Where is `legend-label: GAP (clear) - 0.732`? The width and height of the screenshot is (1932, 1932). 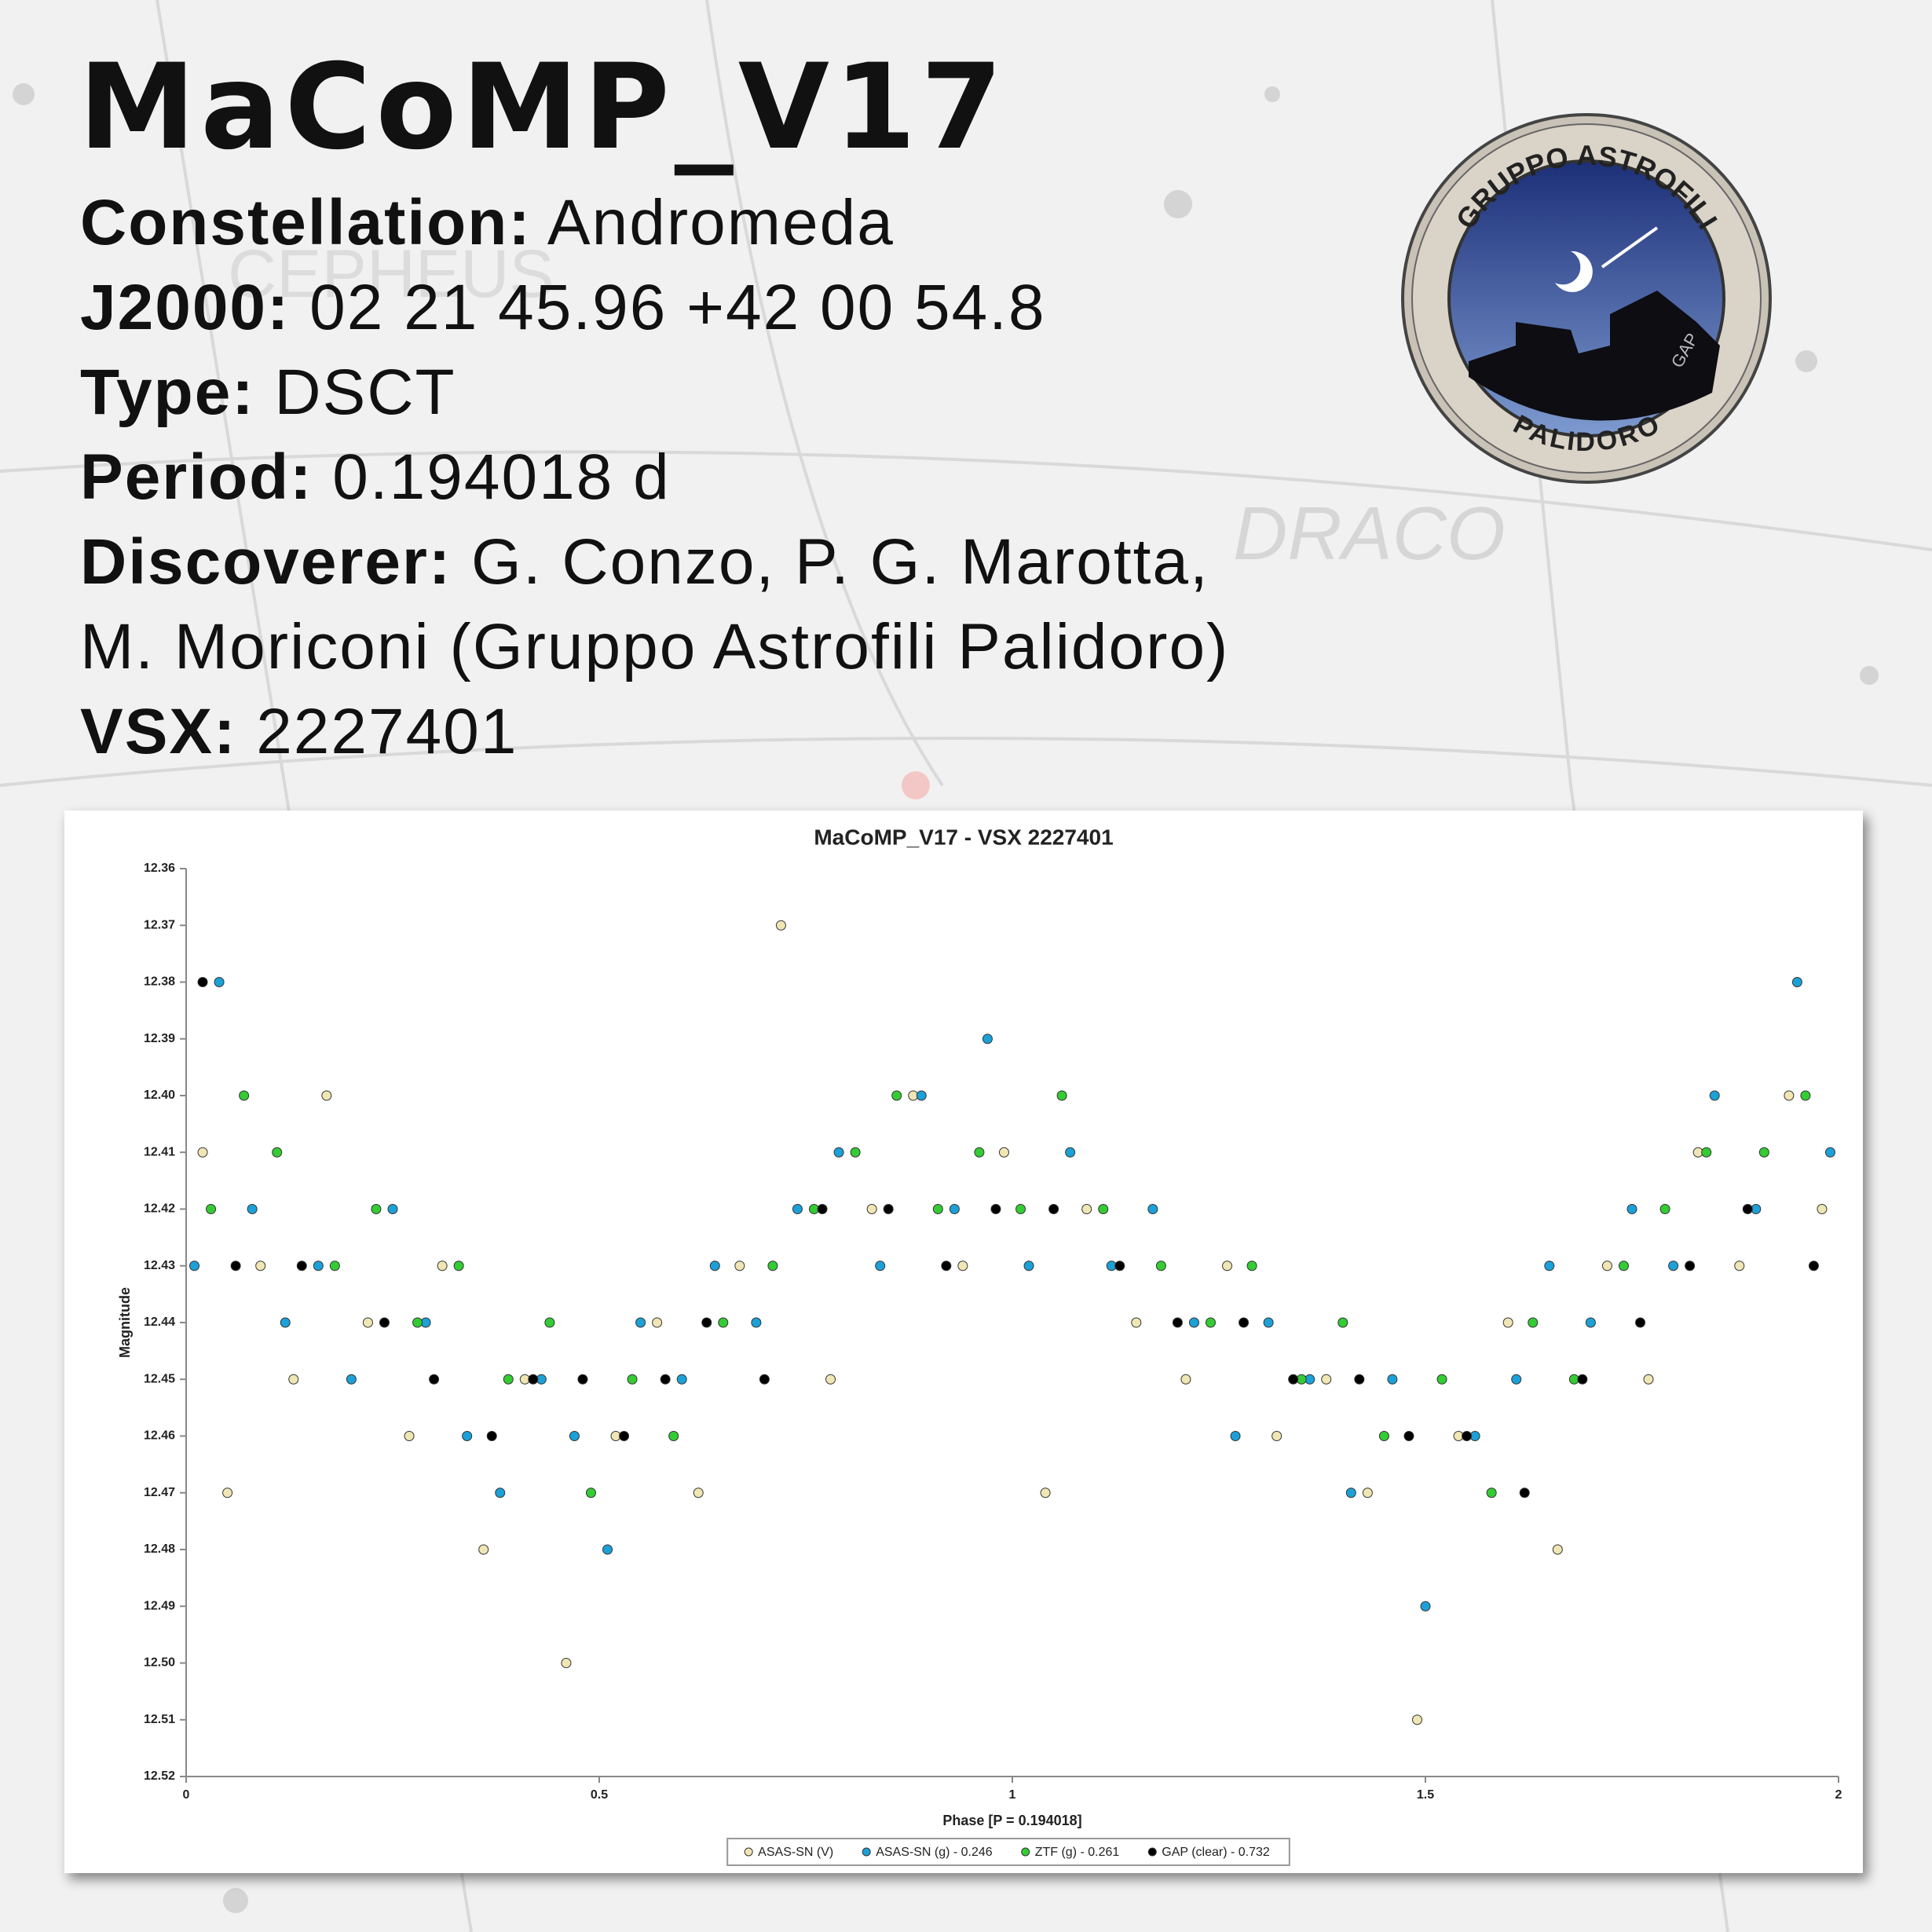
legend-label: GAP (clear) - 0.732 is located at coordinates (1216, 1852).